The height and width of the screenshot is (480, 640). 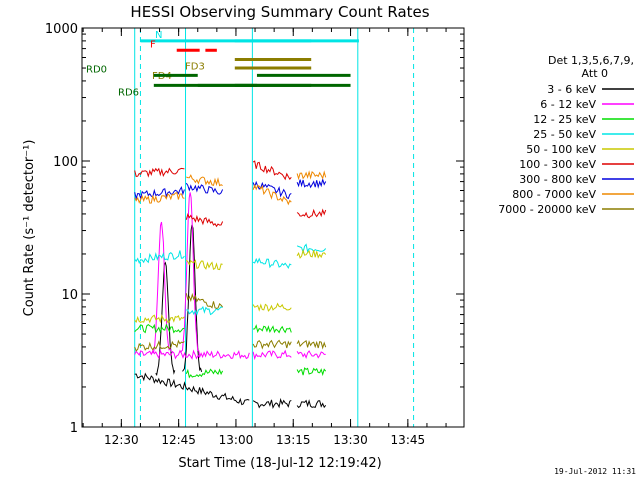 What do you see at coordinates (153, 44) in the screenshot?
I see `flag-label-f: F` at bounding box center [153, 44].